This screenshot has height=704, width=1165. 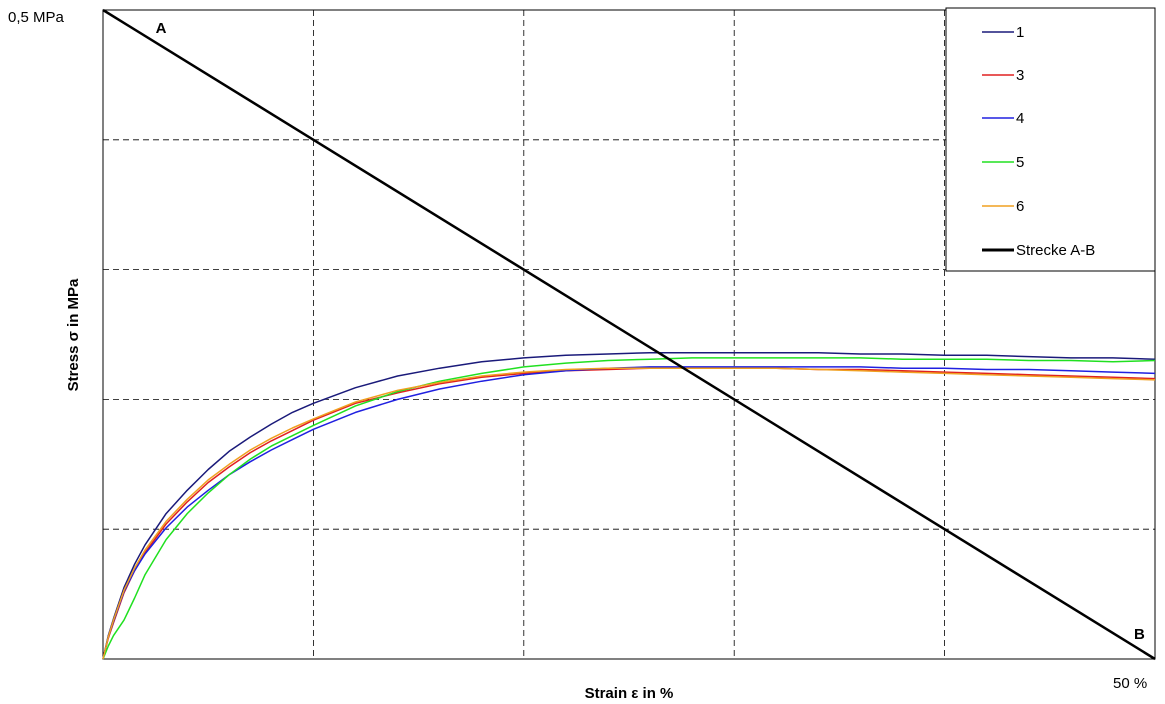 What do you see at coordinates (1020, 75) in the screenshot?
I see `legend-label-3: 3` at bounding box center [1020, 75].